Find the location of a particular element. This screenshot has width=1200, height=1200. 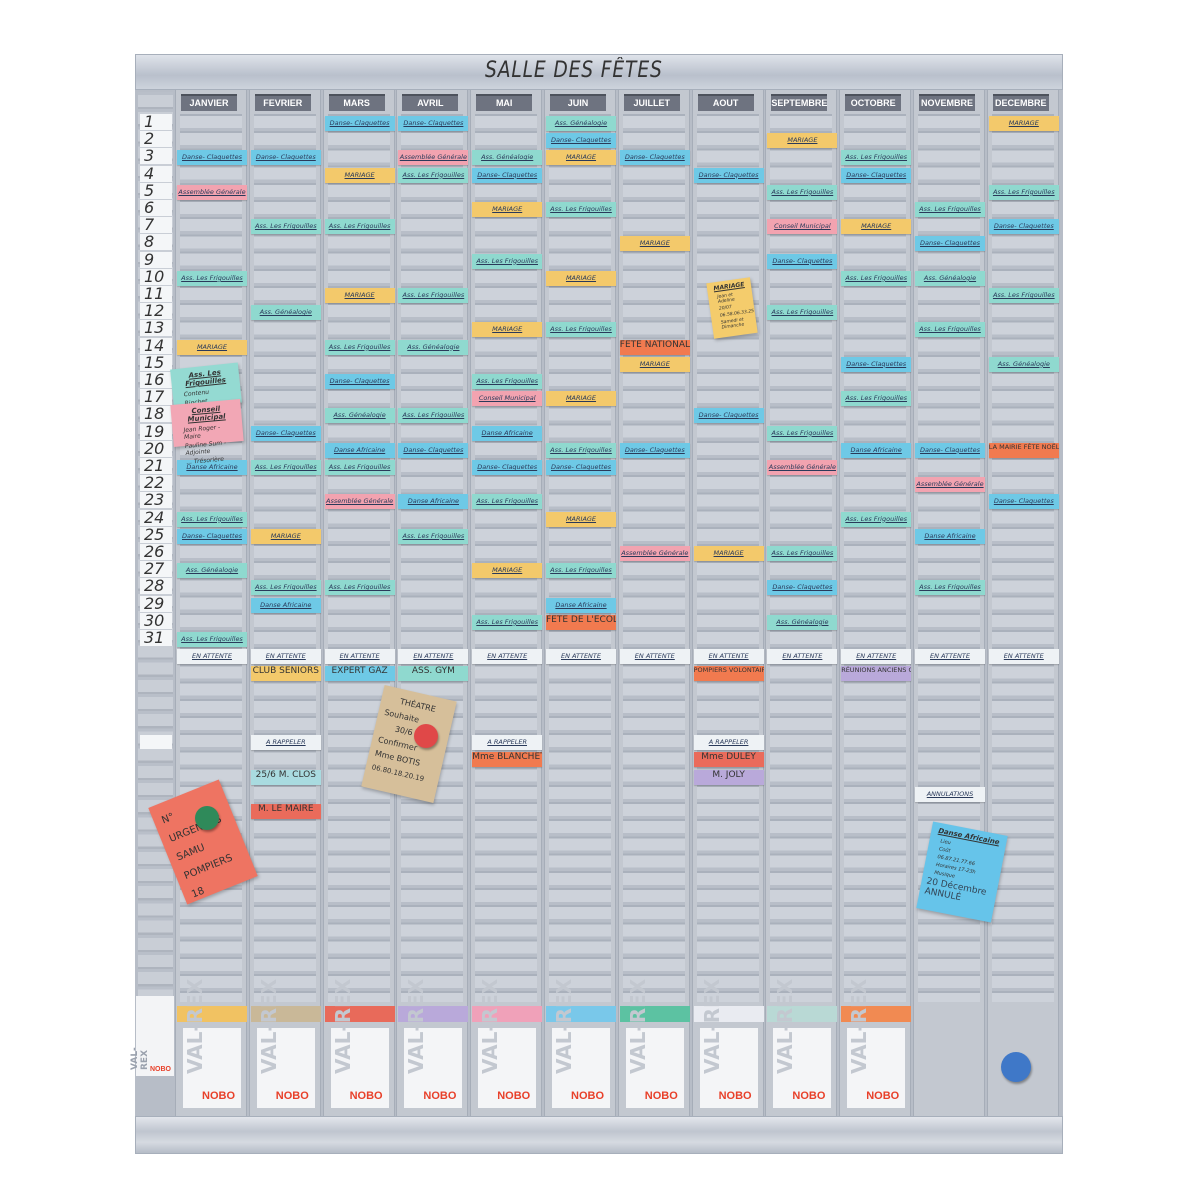

t-card: FÊTE NATIONALE is located at coordinates (654, 347).